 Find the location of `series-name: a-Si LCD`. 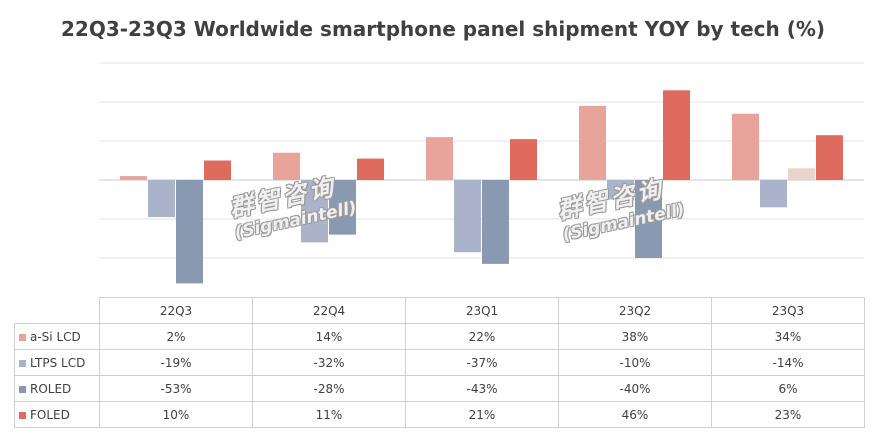

series-name: a-Si LCD is located at coordinates (55, 336).